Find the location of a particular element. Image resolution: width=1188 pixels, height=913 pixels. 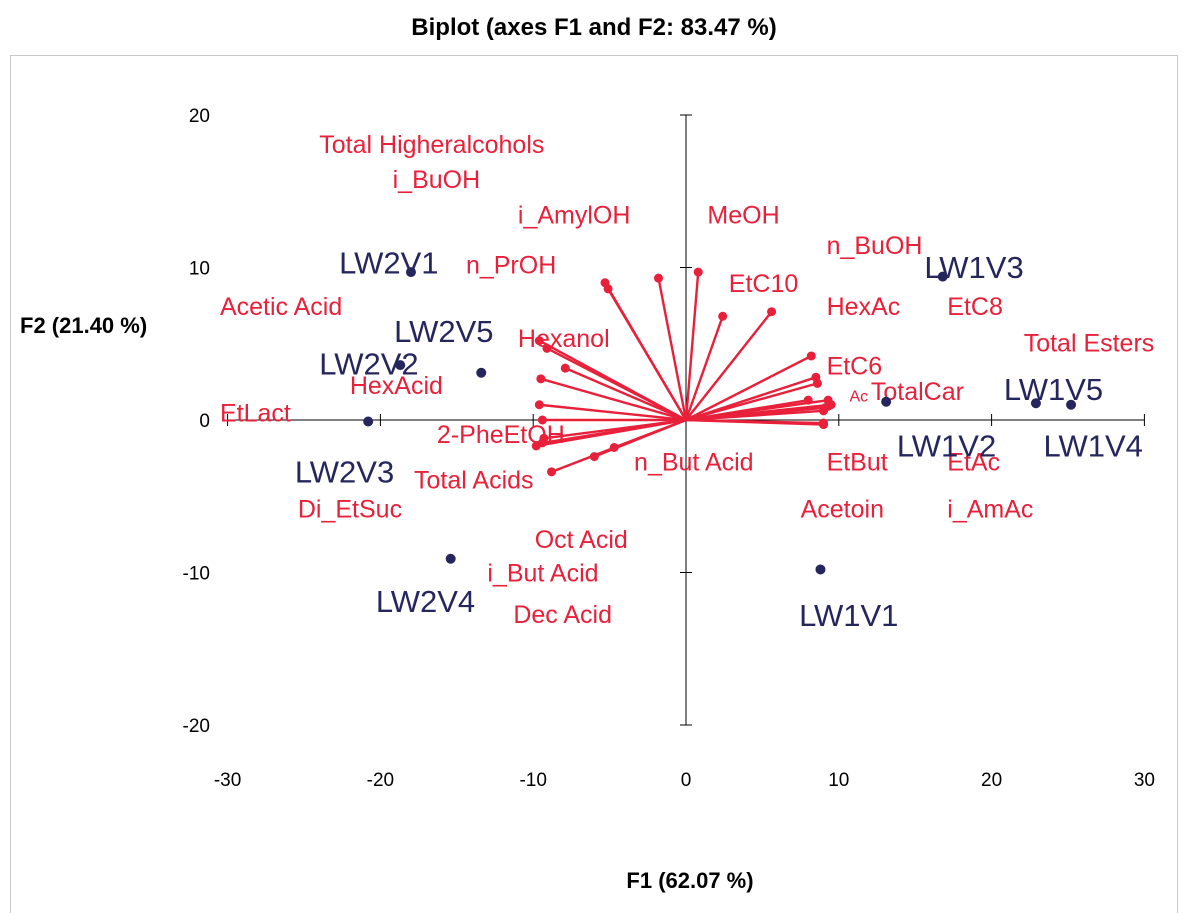

variable-label: EtLact is located at coordinates (255, 414).